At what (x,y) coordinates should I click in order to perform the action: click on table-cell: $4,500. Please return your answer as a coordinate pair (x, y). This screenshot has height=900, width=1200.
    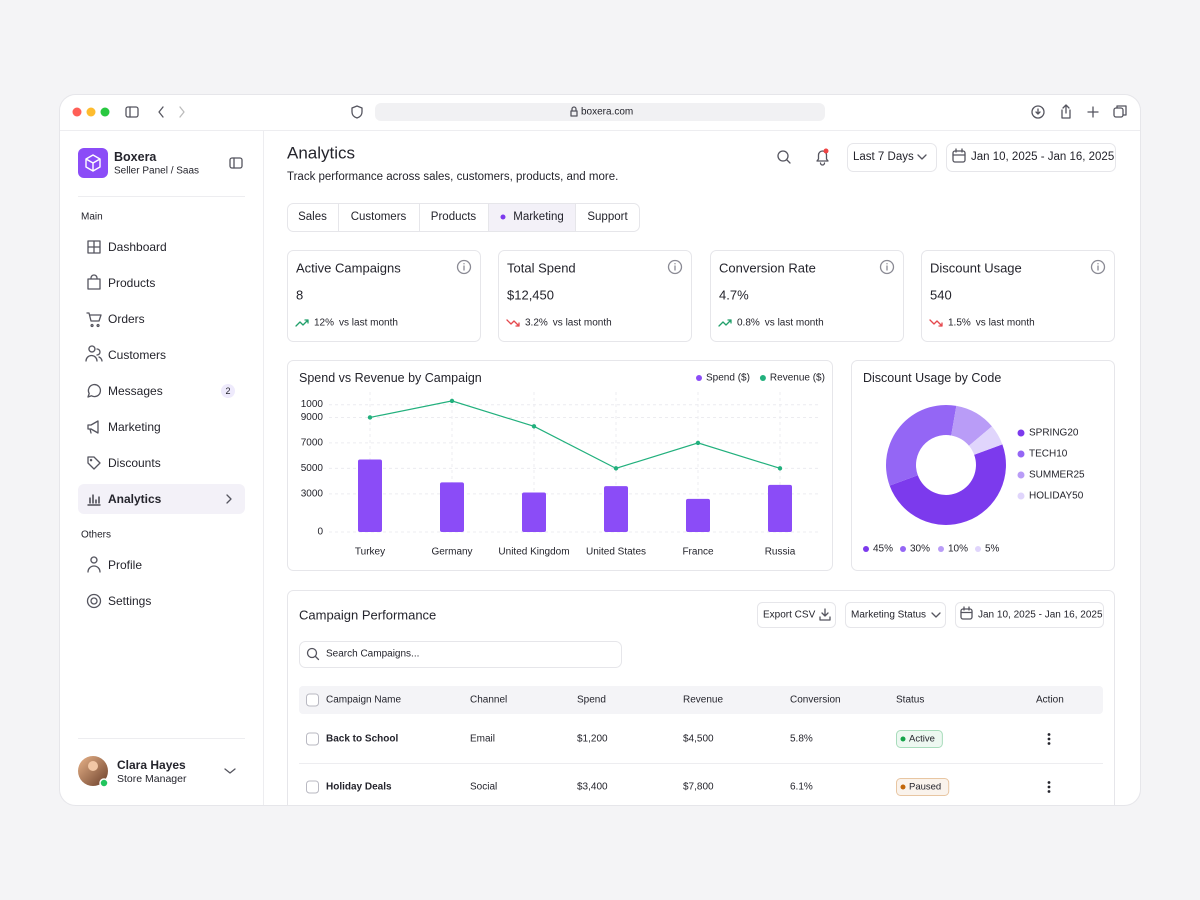
    Looking at the image, I should click on (698, 739).